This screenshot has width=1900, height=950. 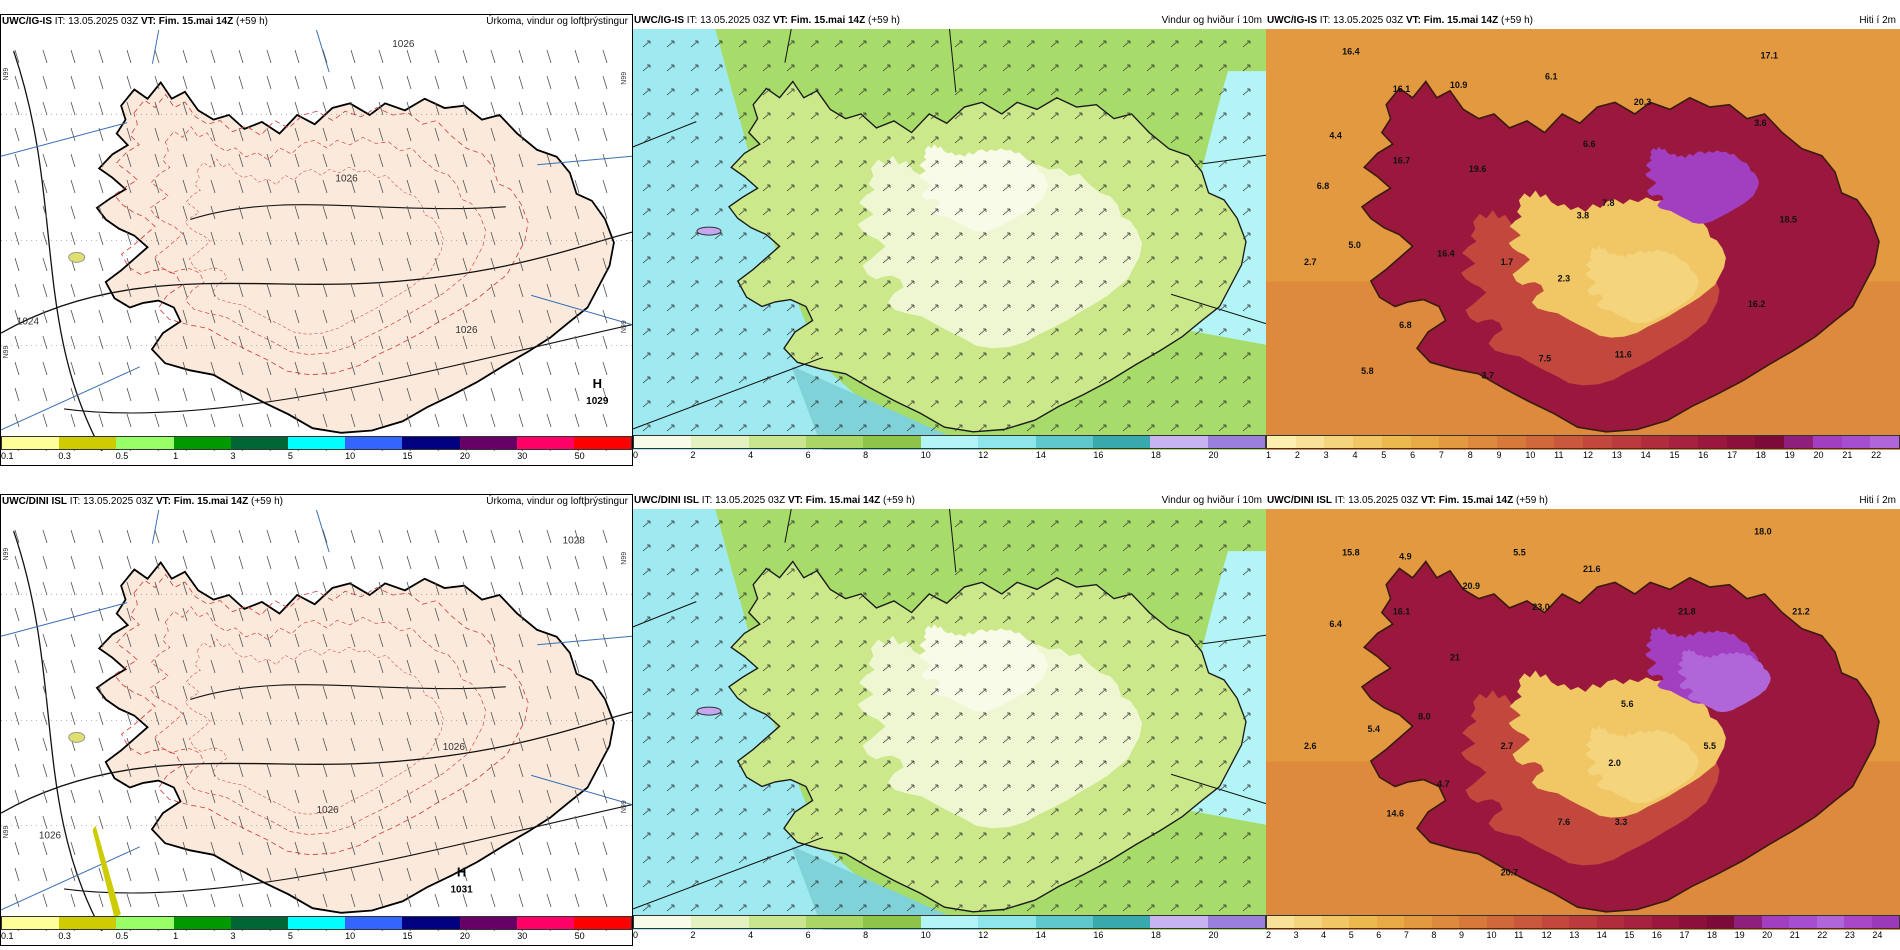 I want to click on temp-band, so click(x=1702, y=185).